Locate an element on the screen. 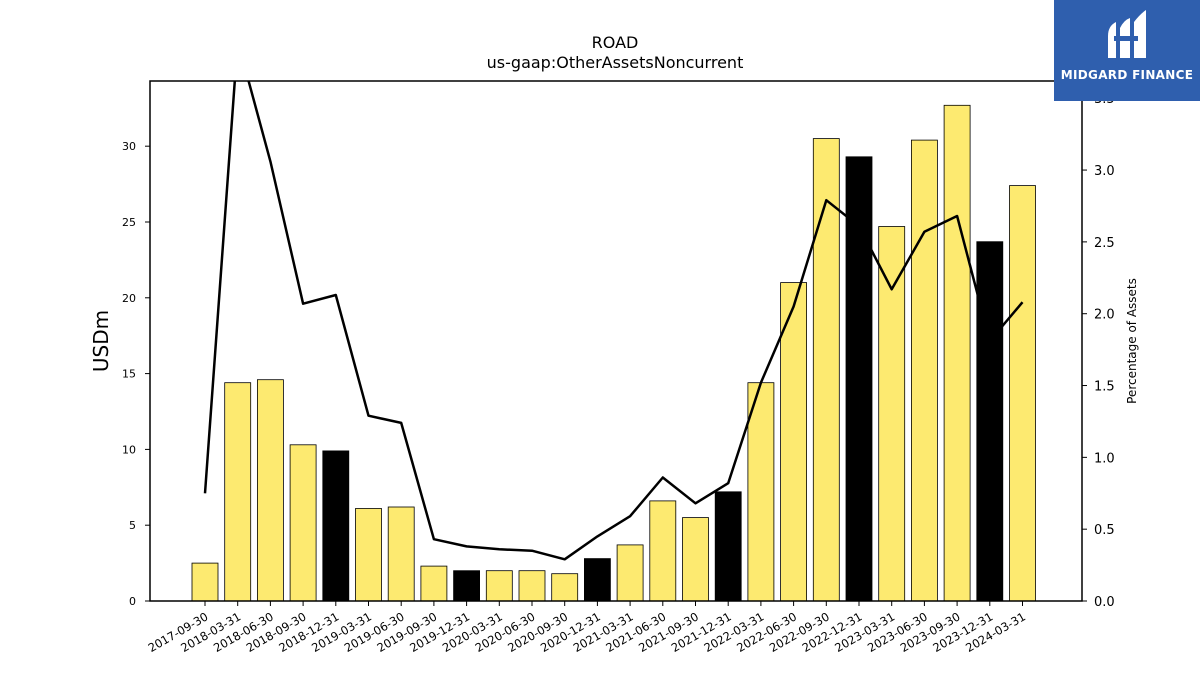 This screenshot has height=675, width=1200. y-tick-label: 5 is located at coordinates (132, 525).